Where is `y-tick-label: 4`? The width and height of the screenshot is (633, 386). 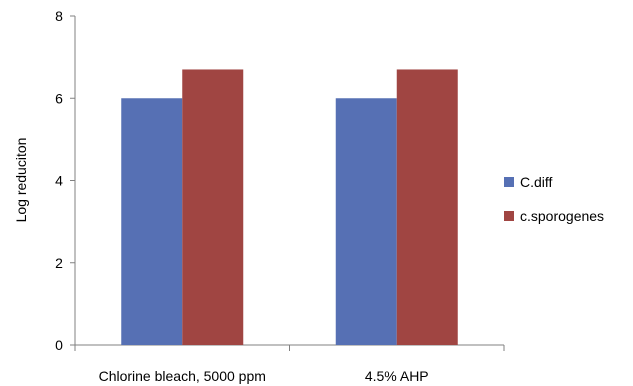
y-tick-label: 4 is located at coordinates (59, 181).